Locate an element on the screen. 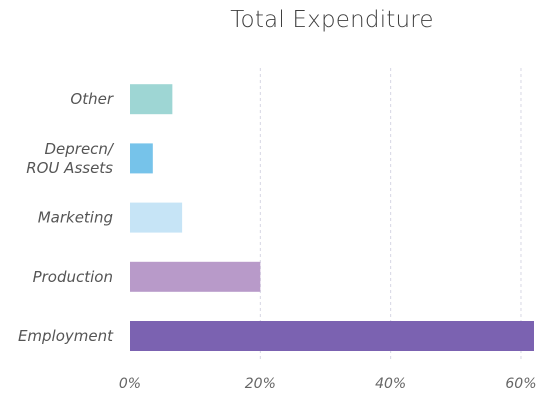  category-label-2: Marketing is located at coordinates (75, 218).